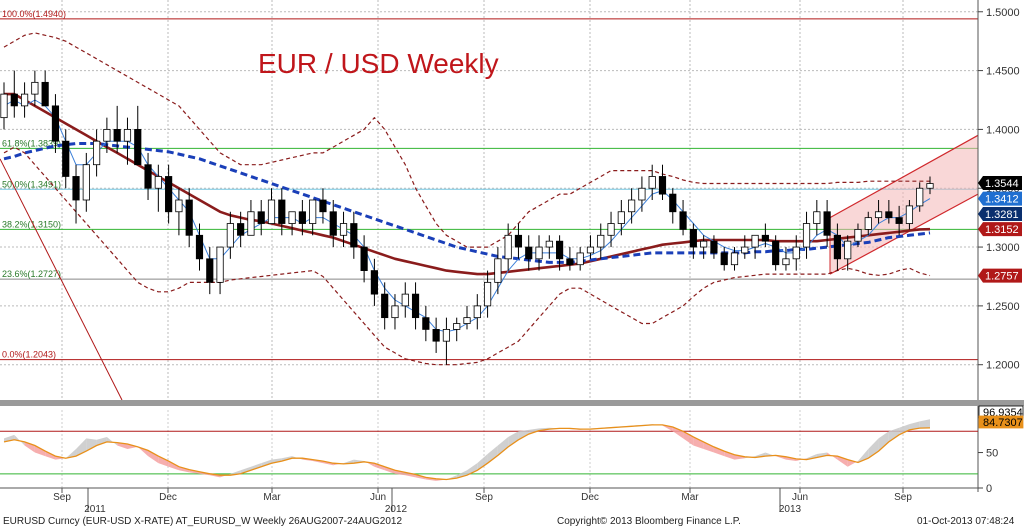 The height and width of the screenshot is (530, 1024). What do you see at coordinates (1003, 307) in the screenshot?
I see `y-axis-tick-label: 1.2500` at bounding box center [1003, 307].